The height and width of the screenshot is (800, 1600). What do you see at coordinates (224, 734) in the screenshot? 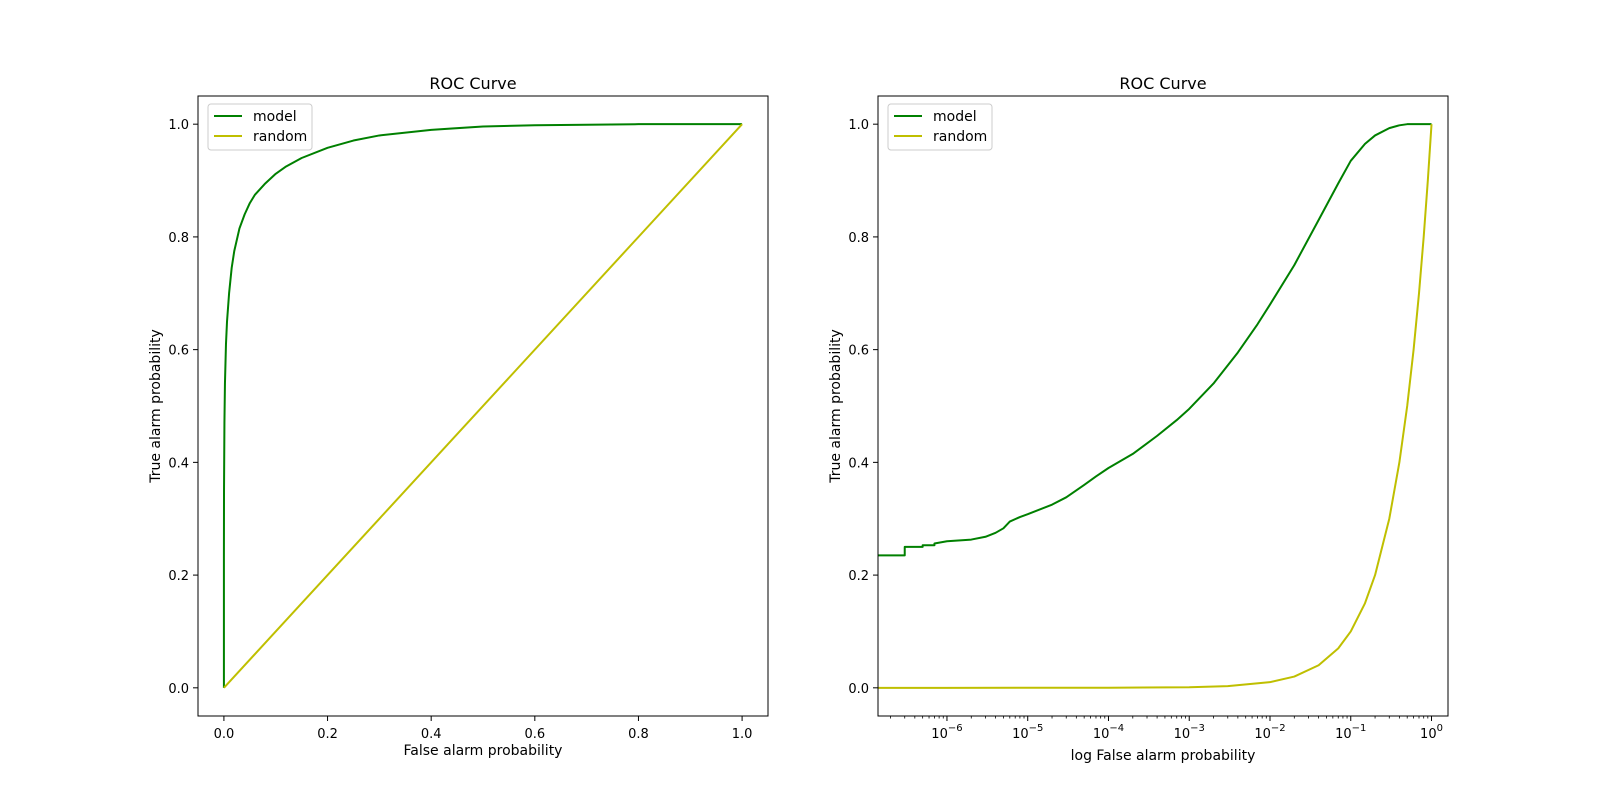
I see `x-tick-label: 0.0` at bounding box center [224, 734].